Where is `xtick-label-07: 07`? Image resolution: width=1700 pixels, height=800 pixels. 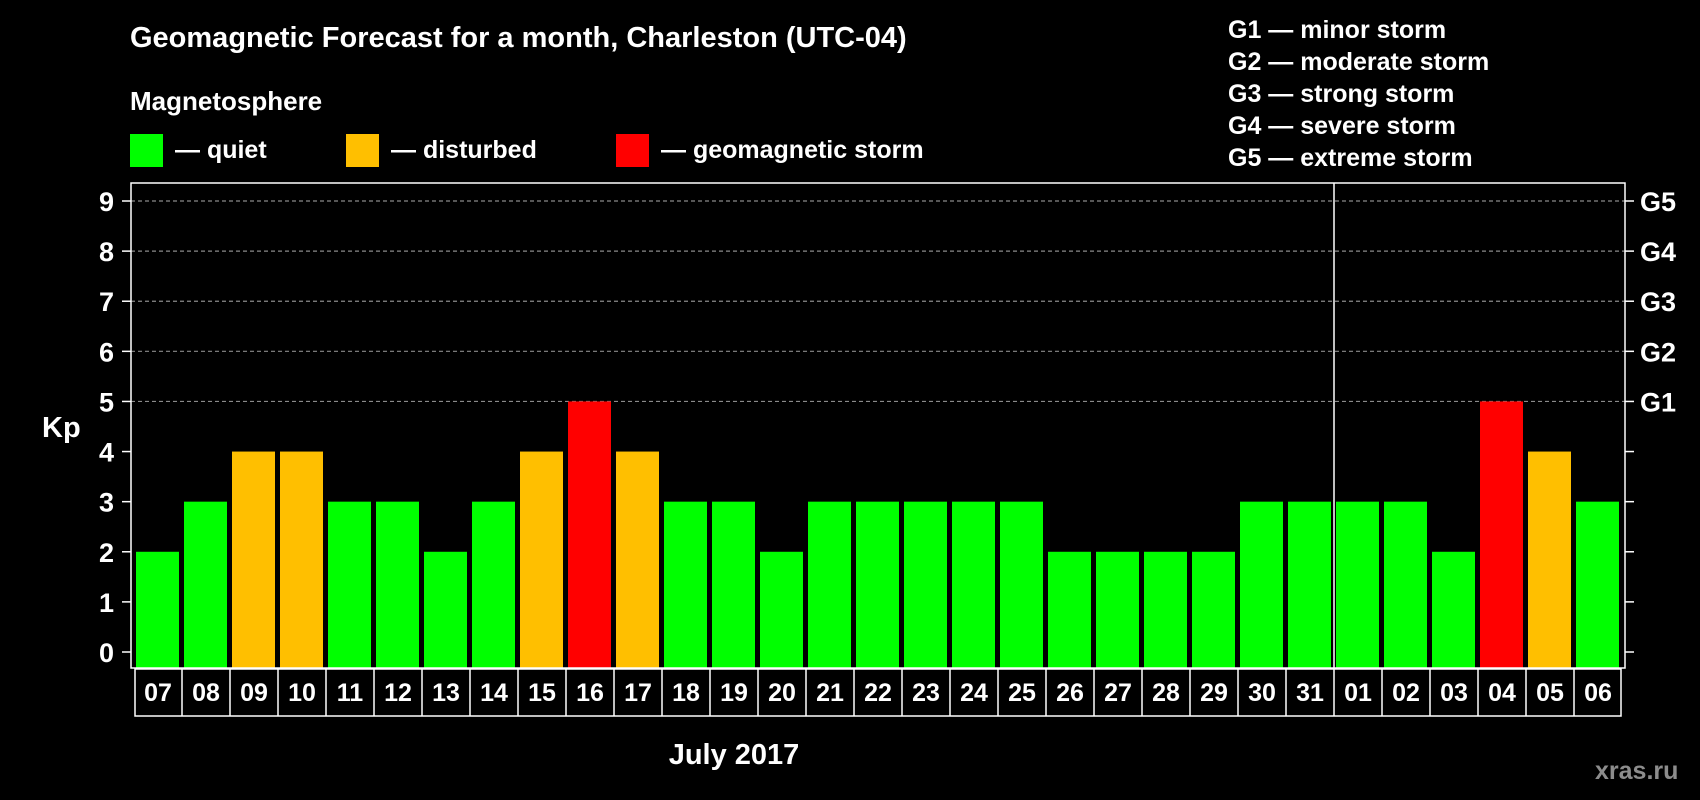
xtick-label-07: 07 is located at coordinates (158, 693).